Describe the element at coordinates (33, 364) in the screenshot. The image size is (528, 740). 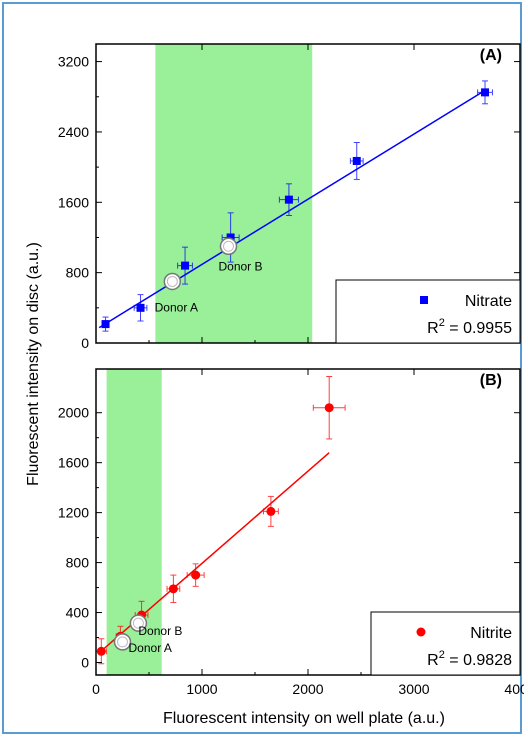
I see `y-axis-title: Fluorescent intensity on disc (a.u.)` at that location.